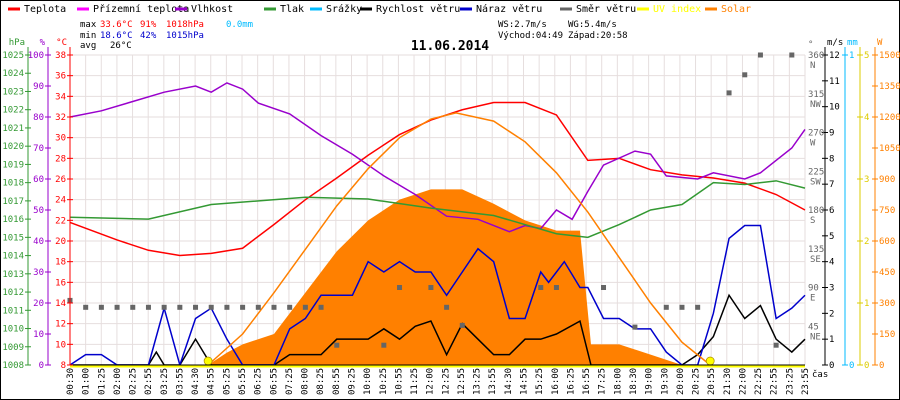  What do you see at coordinates (13, 111) in the screenshot?
I see `hpa-axis-tick-label: 1022` at bounding box center [13, 111].